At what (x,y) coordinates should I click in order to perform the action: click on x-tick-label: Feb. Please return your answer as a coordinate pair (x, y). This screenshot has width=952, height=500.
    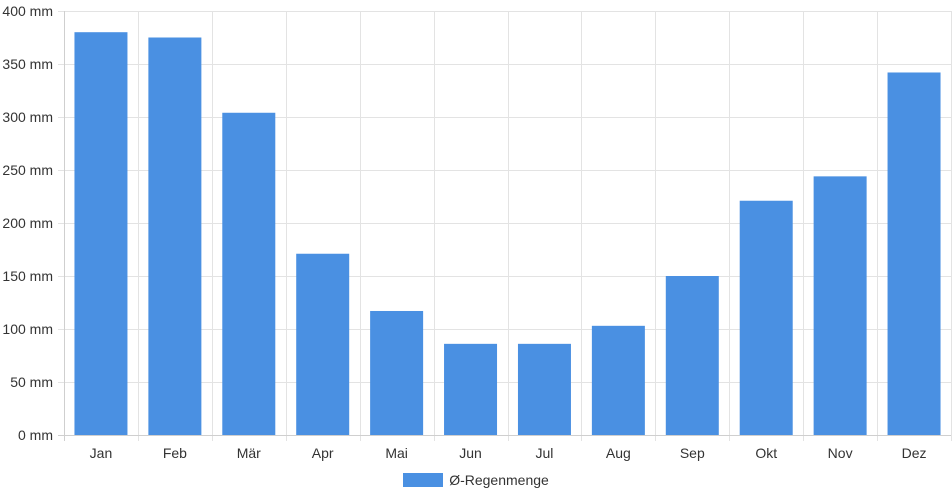
    Looking at the image, I should click on (175, 453).